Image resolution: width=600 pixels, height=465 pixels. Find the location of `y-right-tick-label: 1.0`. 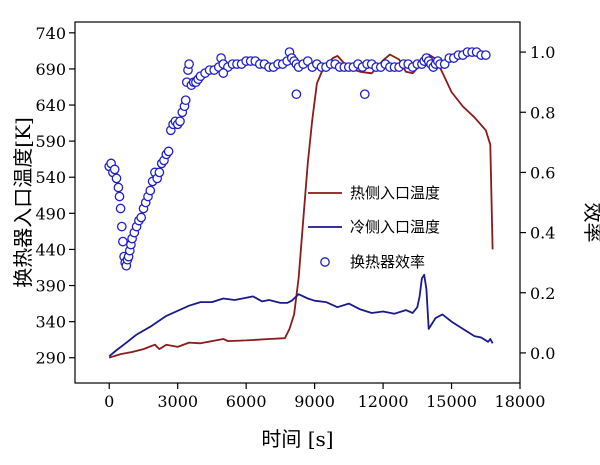

y-right-tick-label: 1.0 is located at coordinates (542, 52).